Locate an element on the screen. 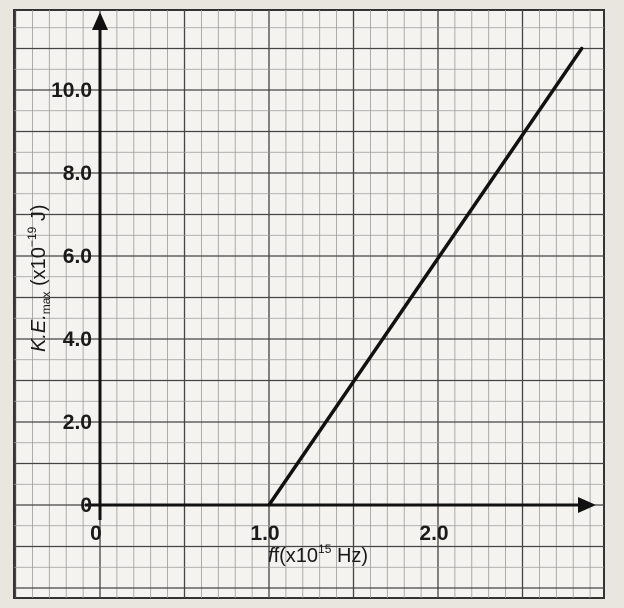 The image size is (624, 608). x-axis-arrow is located at coordinates (587, 505).